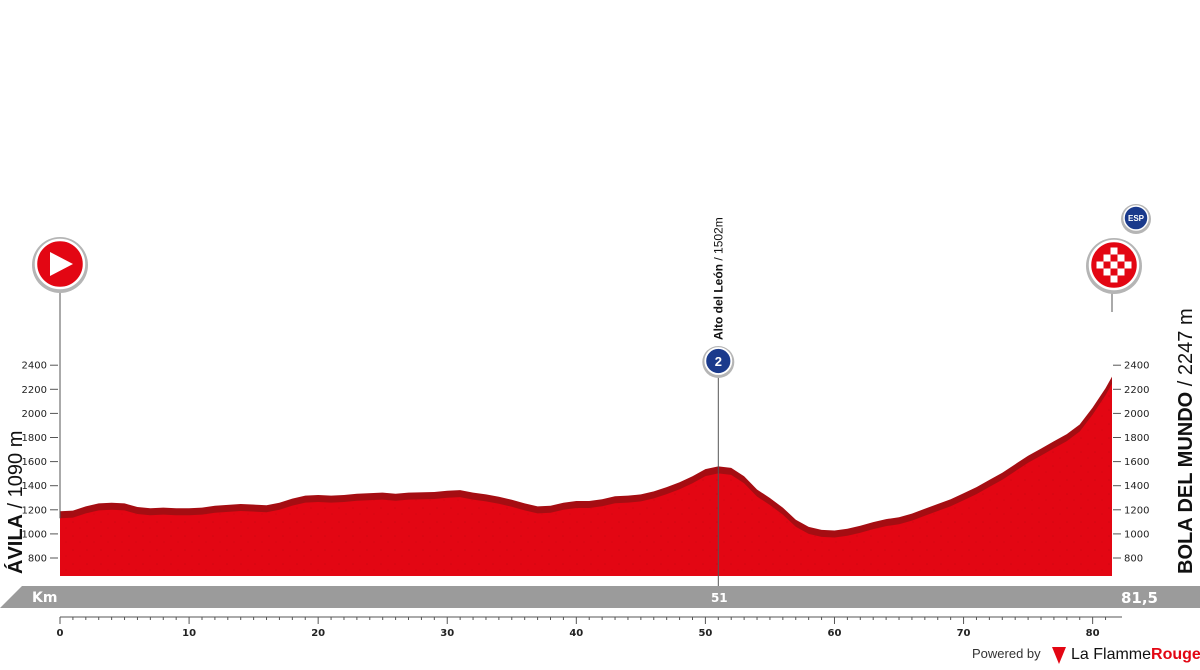 The image size is (1200, 670). Describe the element at coordinates (835, 633) in the screenshot. I see `x-tick-label: 60` at that location.